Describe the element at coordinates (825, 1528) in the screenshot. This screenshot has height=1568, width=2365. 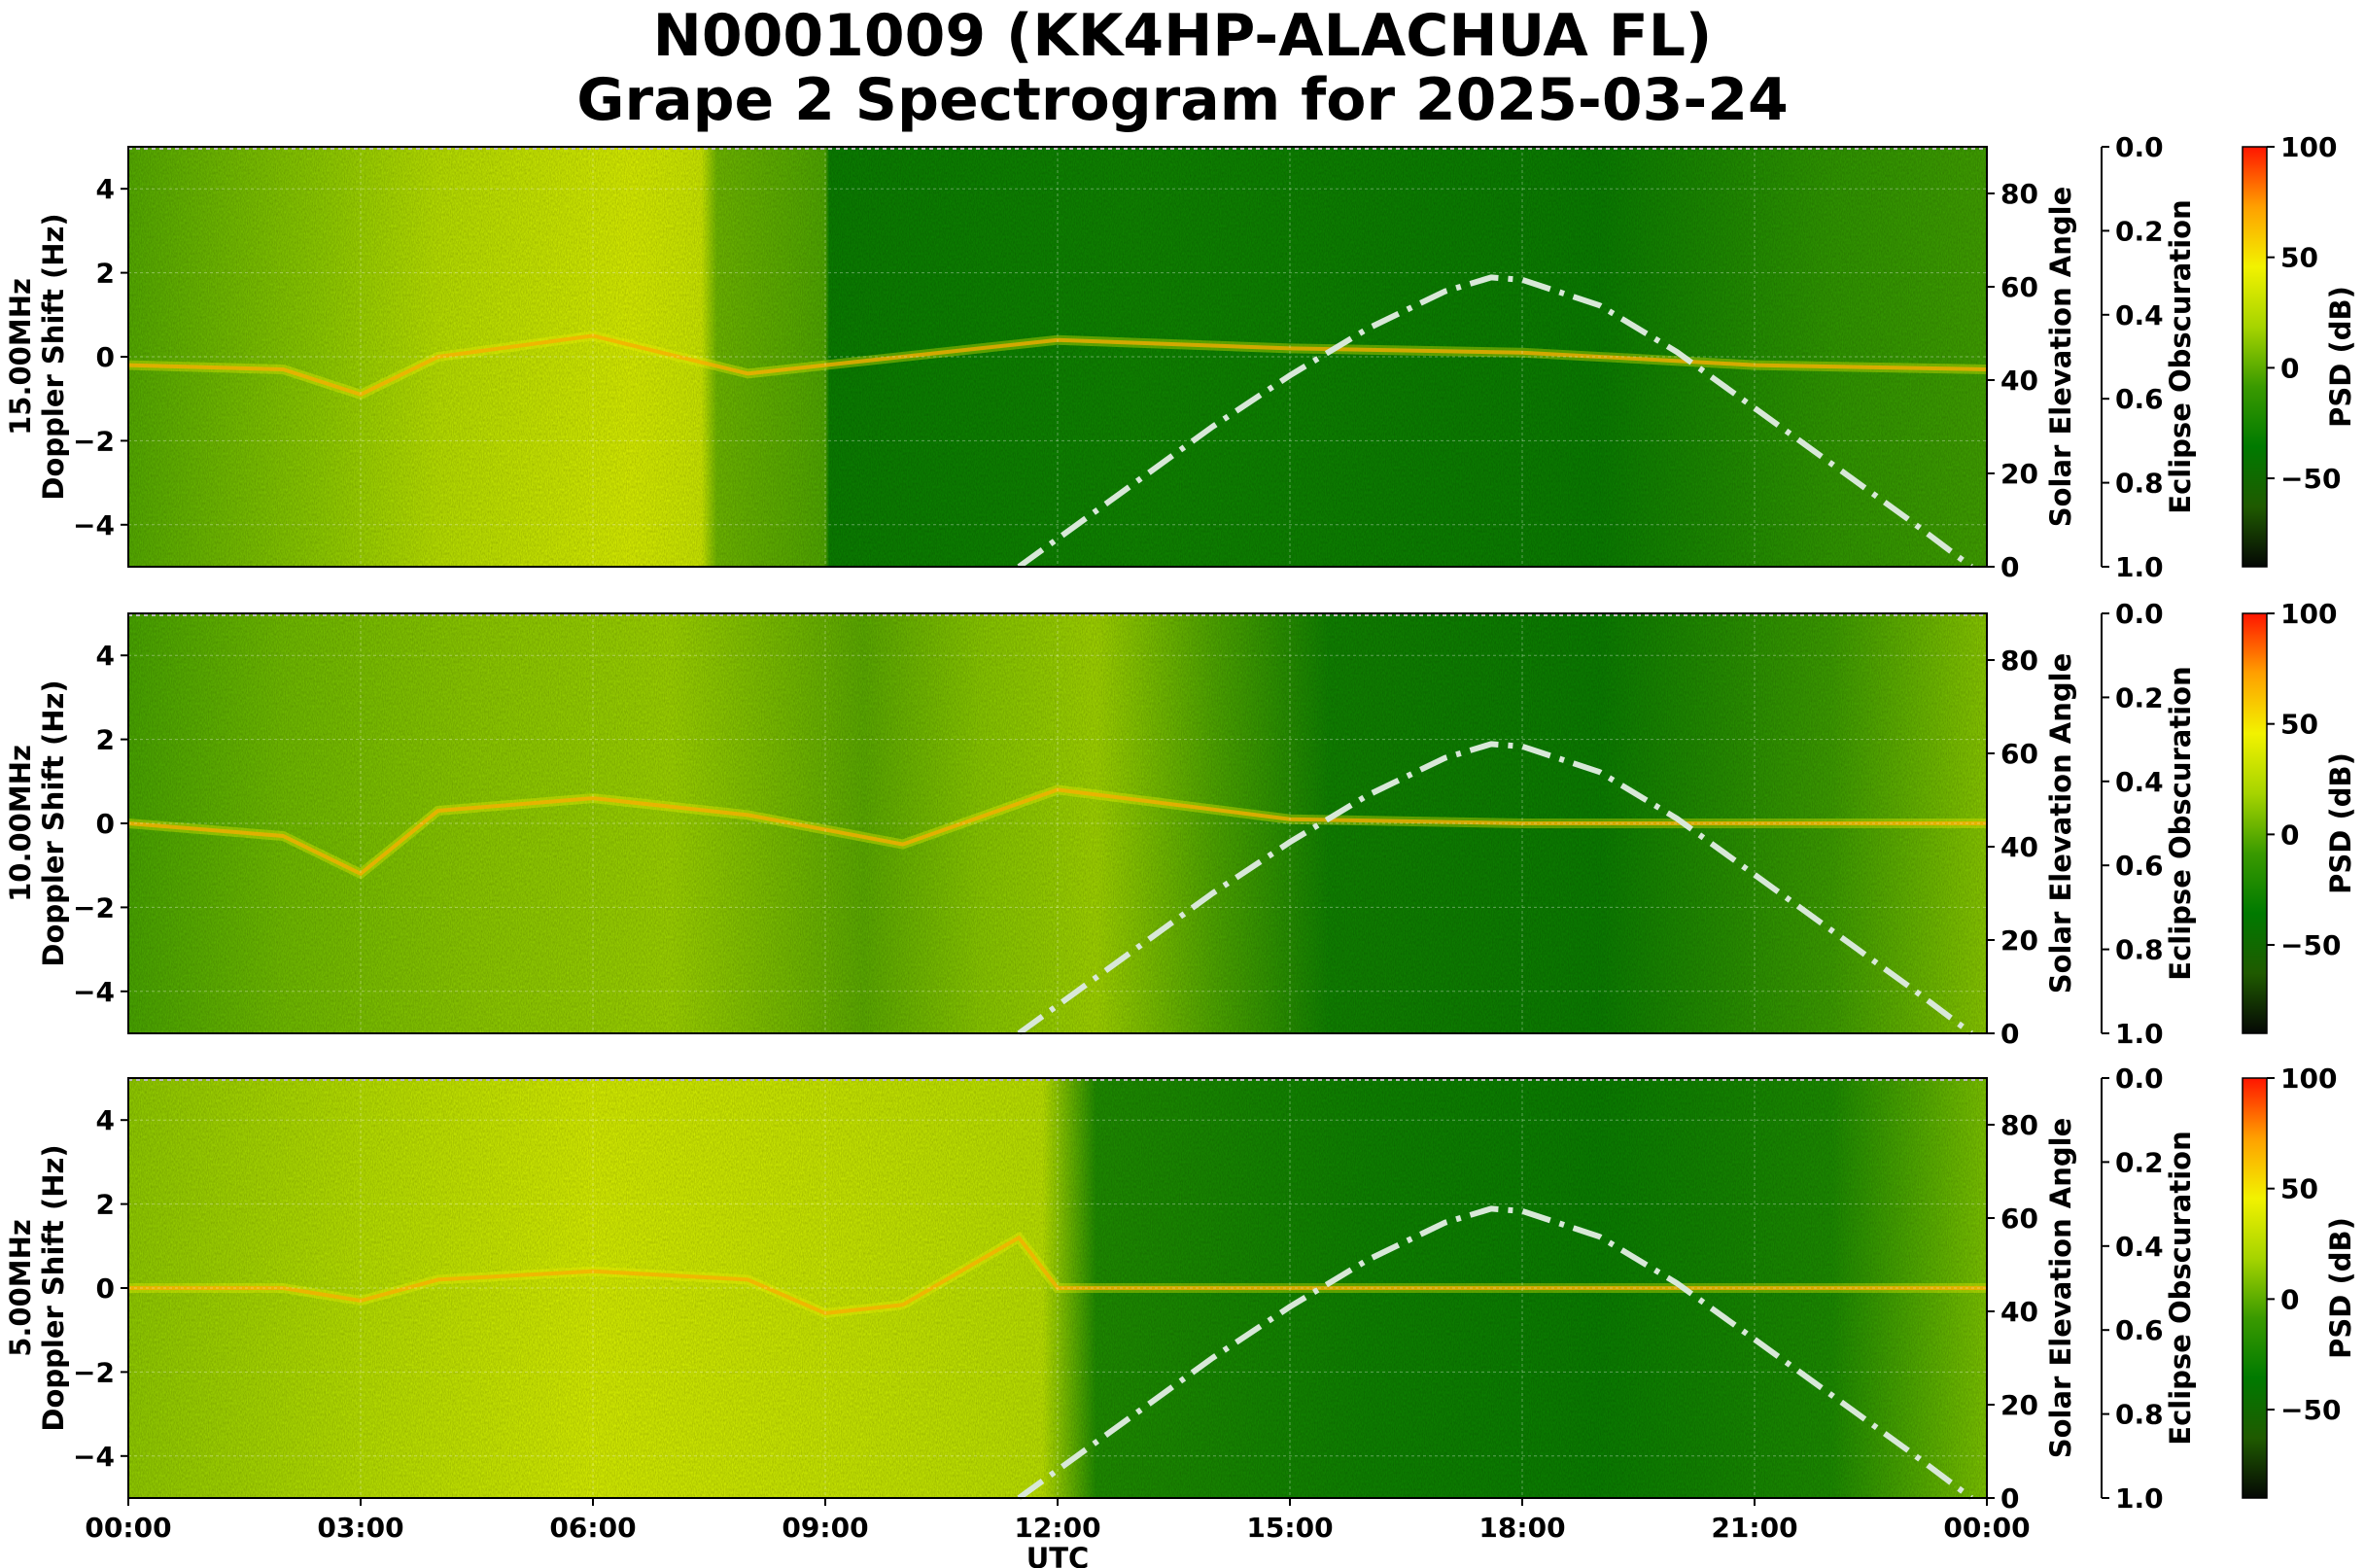
I see `x-tick-label: 09:00` at that location.